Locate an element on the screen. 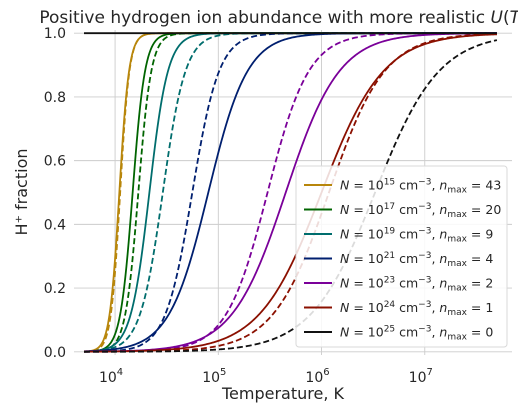 The height and width of the screenshot is (411, 518). legend-entry-4: N = 1023 cm−3, nmax = 2 is located at coordinates (416, 285).